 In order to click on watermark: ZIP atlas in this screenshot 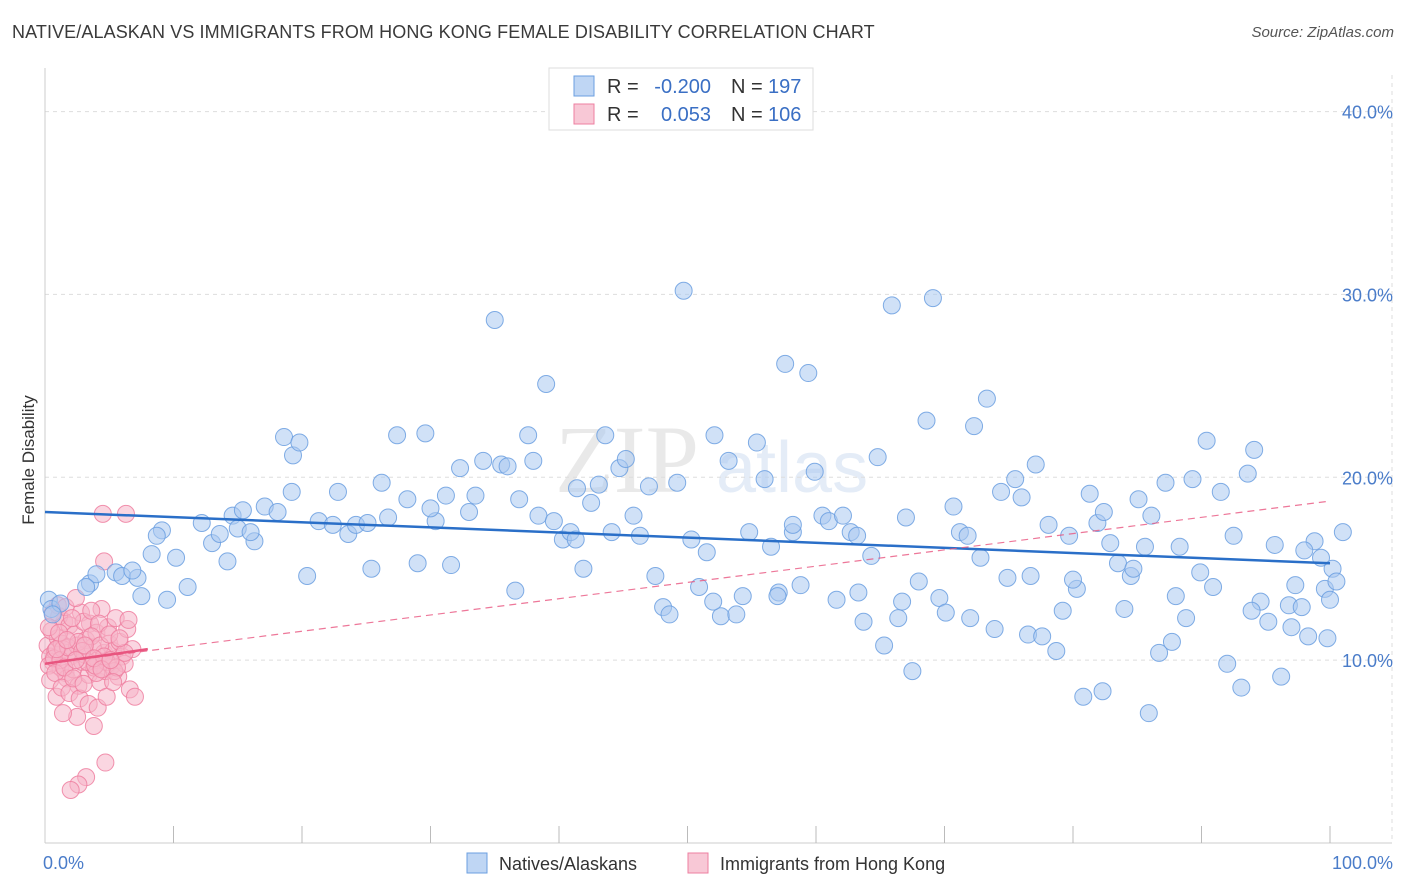, I will do `click(711, 459)`.